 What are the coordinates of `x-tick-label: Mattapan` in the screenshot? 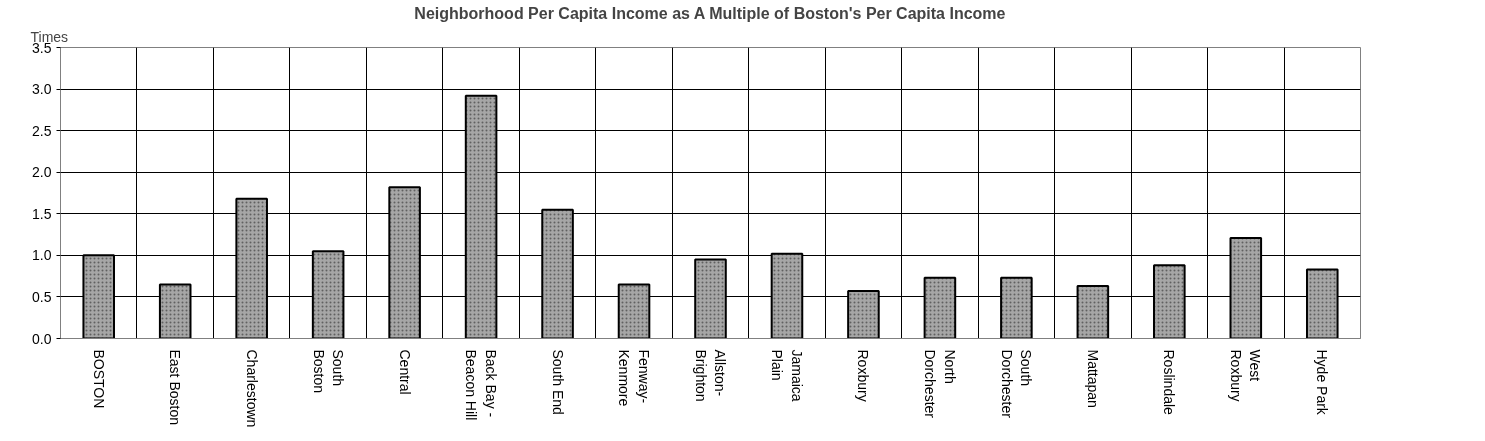 It's located at (1092, 378).